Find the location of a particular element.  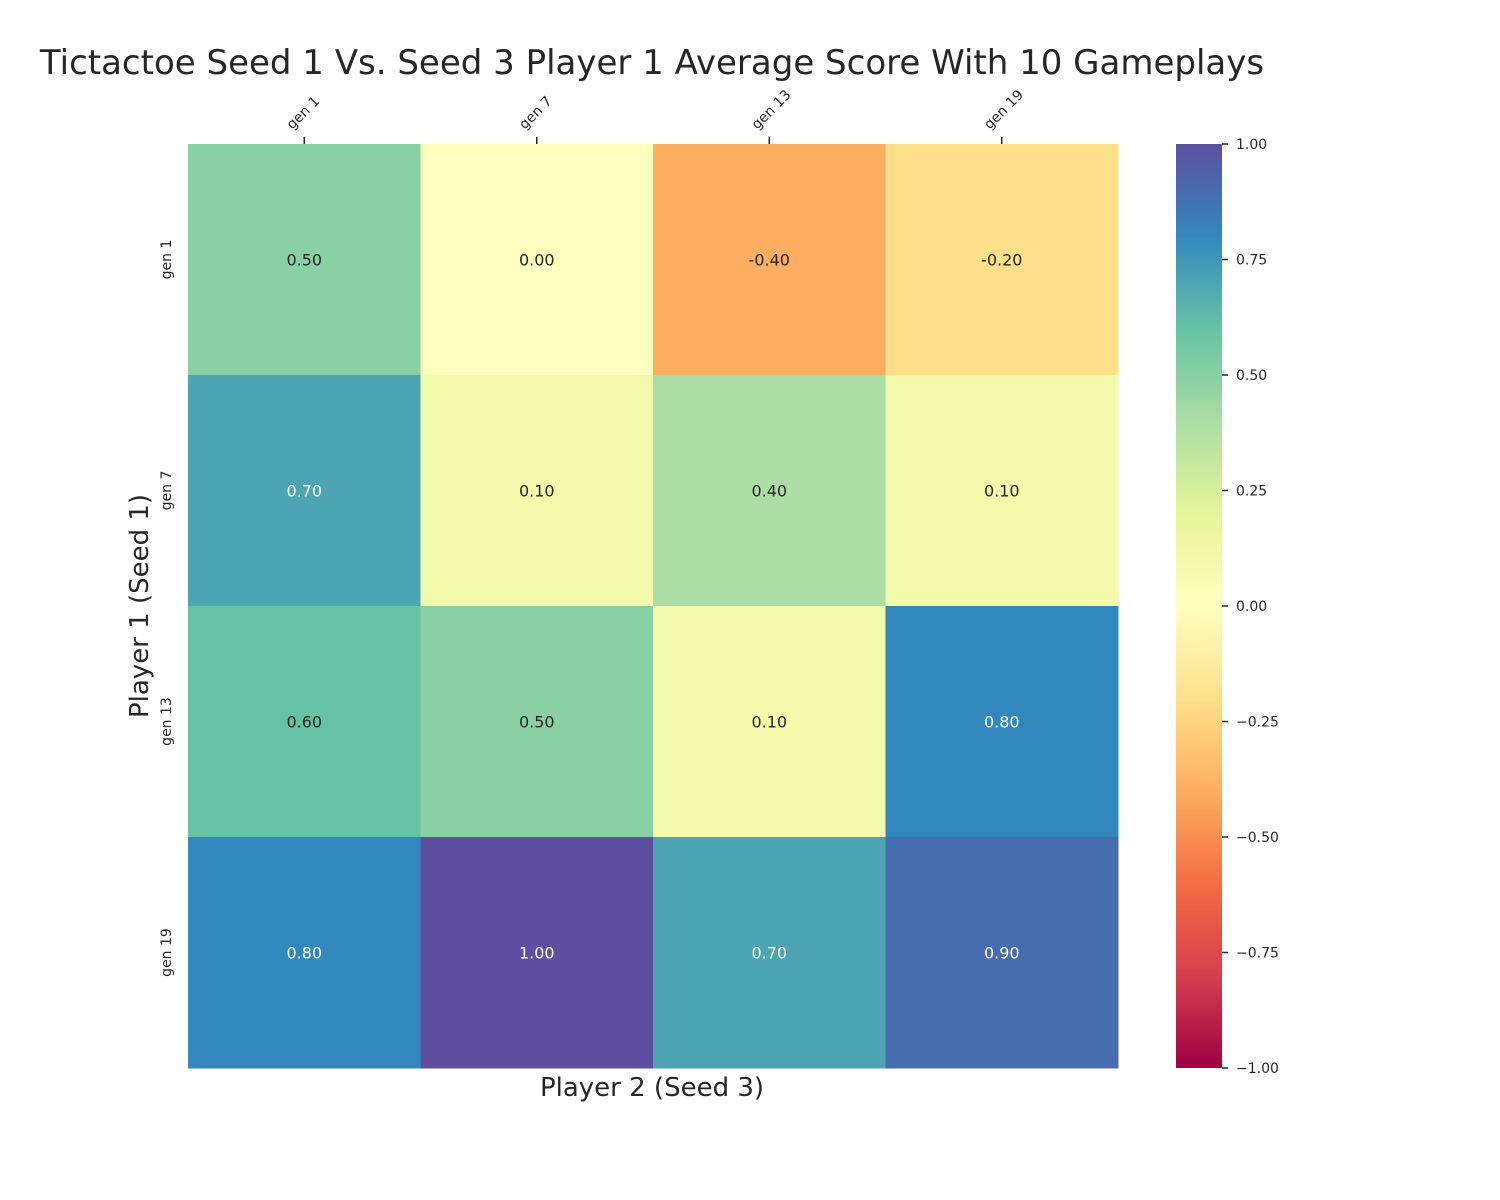

x-tick-label: gen 1 is located at coordinates (303, 112).